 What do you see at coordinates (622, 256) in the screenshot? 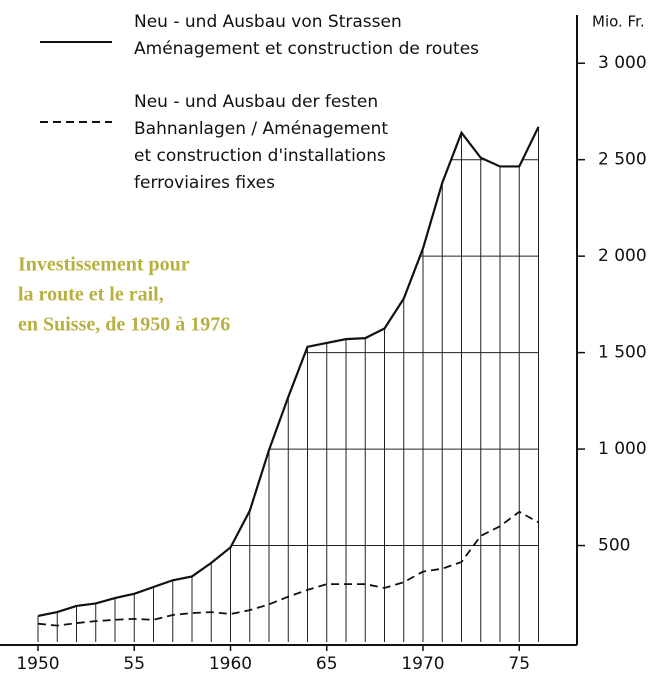
I see `y-tick-label: 2 000` at bounding box center [622, 256].